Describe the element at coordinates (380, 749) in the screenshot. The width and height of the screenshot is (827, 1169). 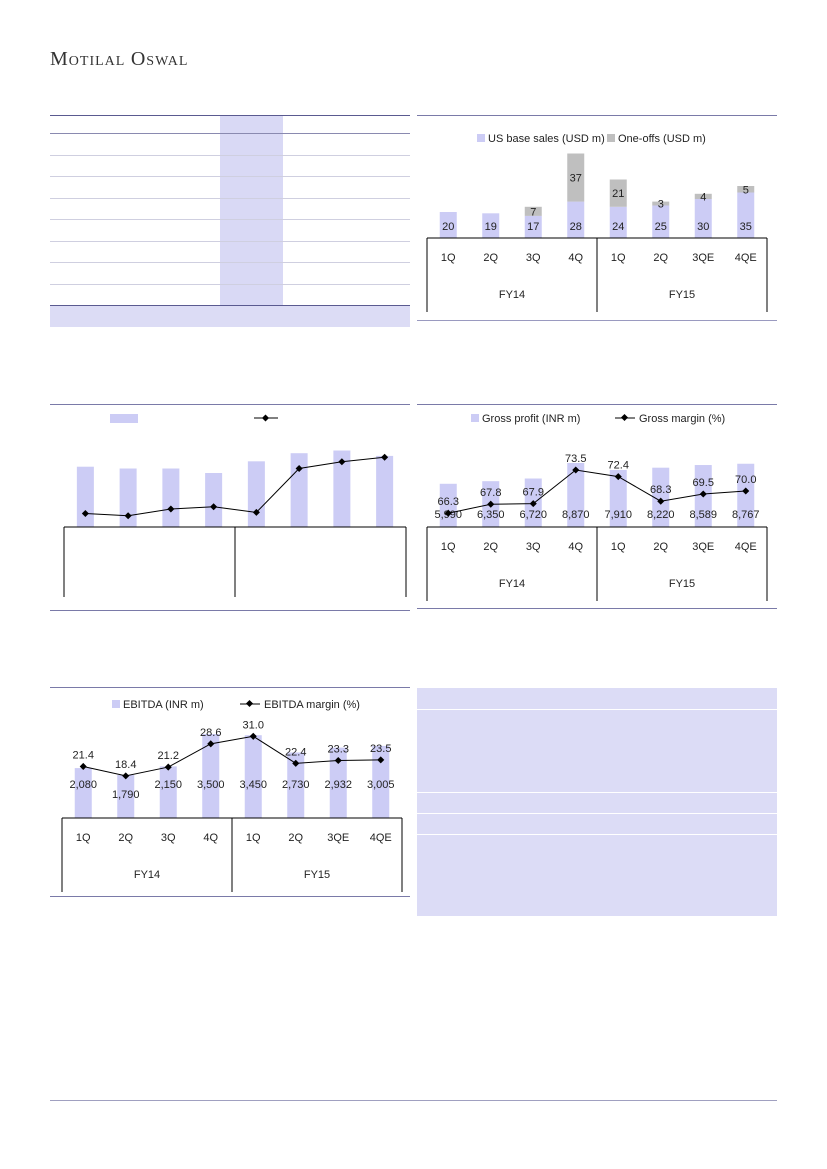
I see `data-label-line: 23.5` at that location.